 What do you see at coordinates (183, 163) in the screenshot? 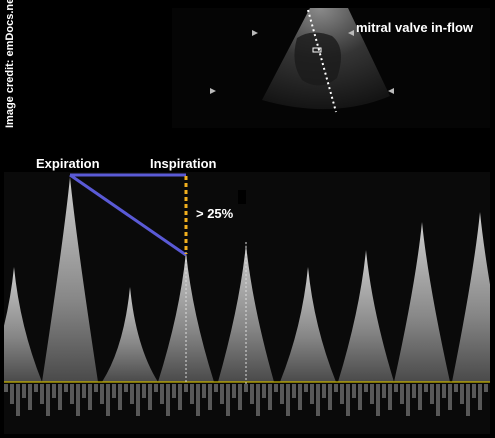
I see `inspiration-label: Inspiration` at bounding box center [183, 163].